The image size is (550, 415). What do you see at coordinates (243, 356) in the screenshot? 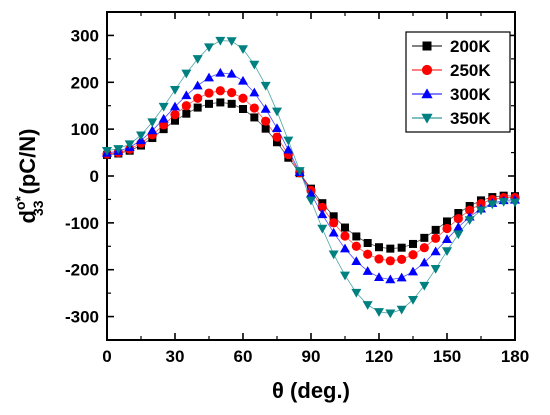
I see `x-tick-label: 60` at bounding box center [243, 356].